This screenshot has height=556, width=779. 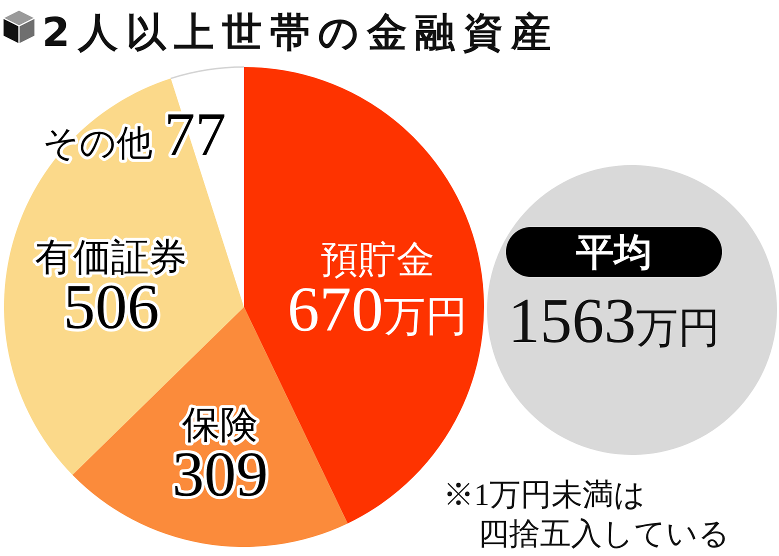 I want to click on text: ※1万円未満は, so click(x=544, y=494).